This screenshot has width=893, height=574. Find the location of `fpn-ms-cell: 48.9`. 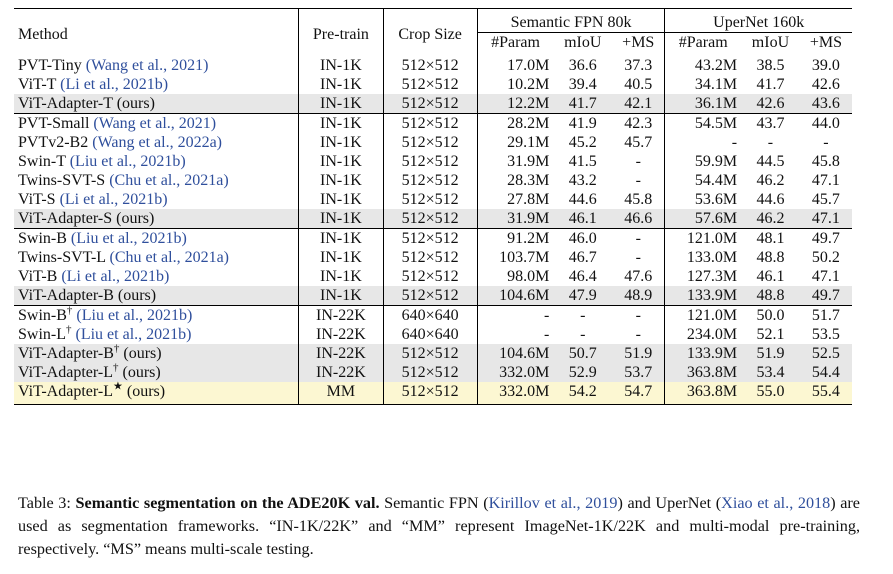

fpn-ms-cell: 48.9 is located at coordinates (638, 296).